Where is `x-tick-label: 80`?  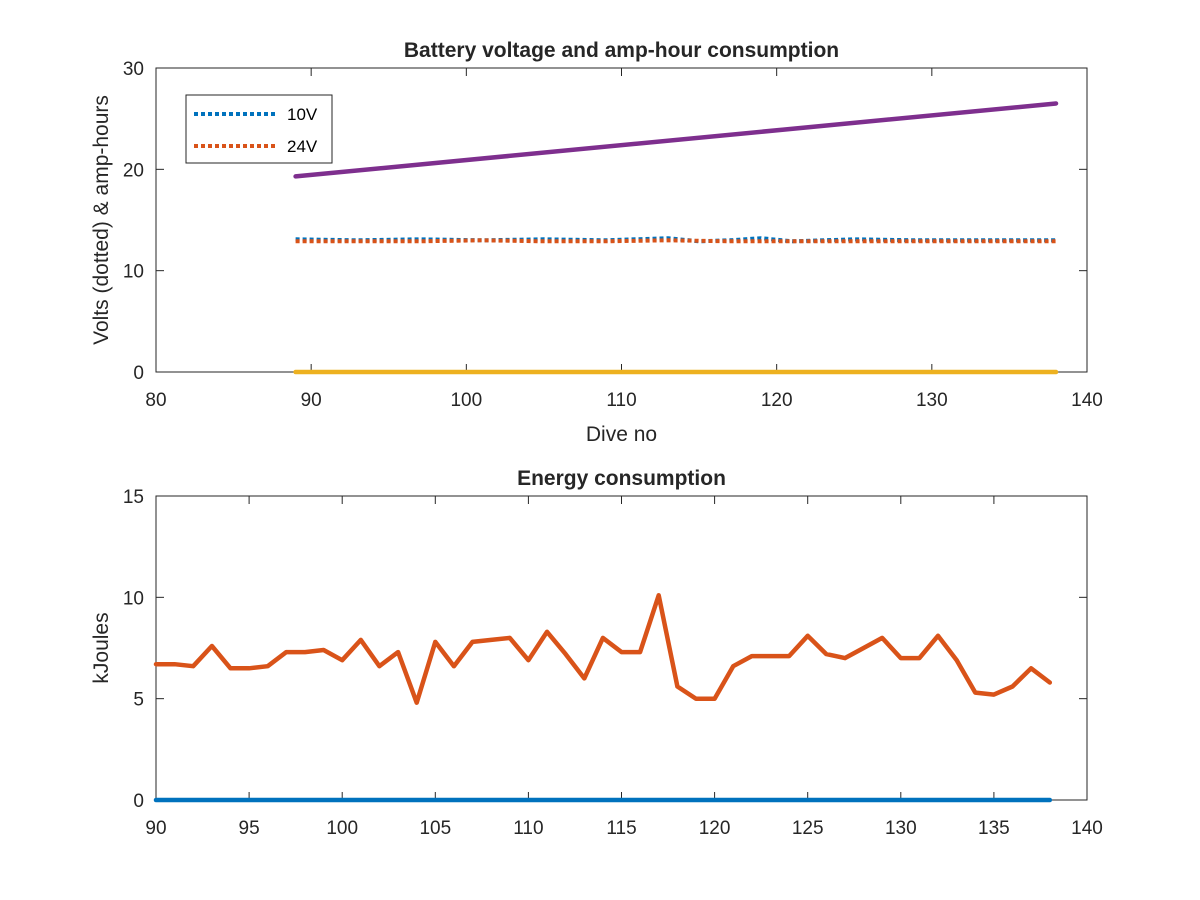
x-tick-label: 80 is located at coordinates (155, 400).